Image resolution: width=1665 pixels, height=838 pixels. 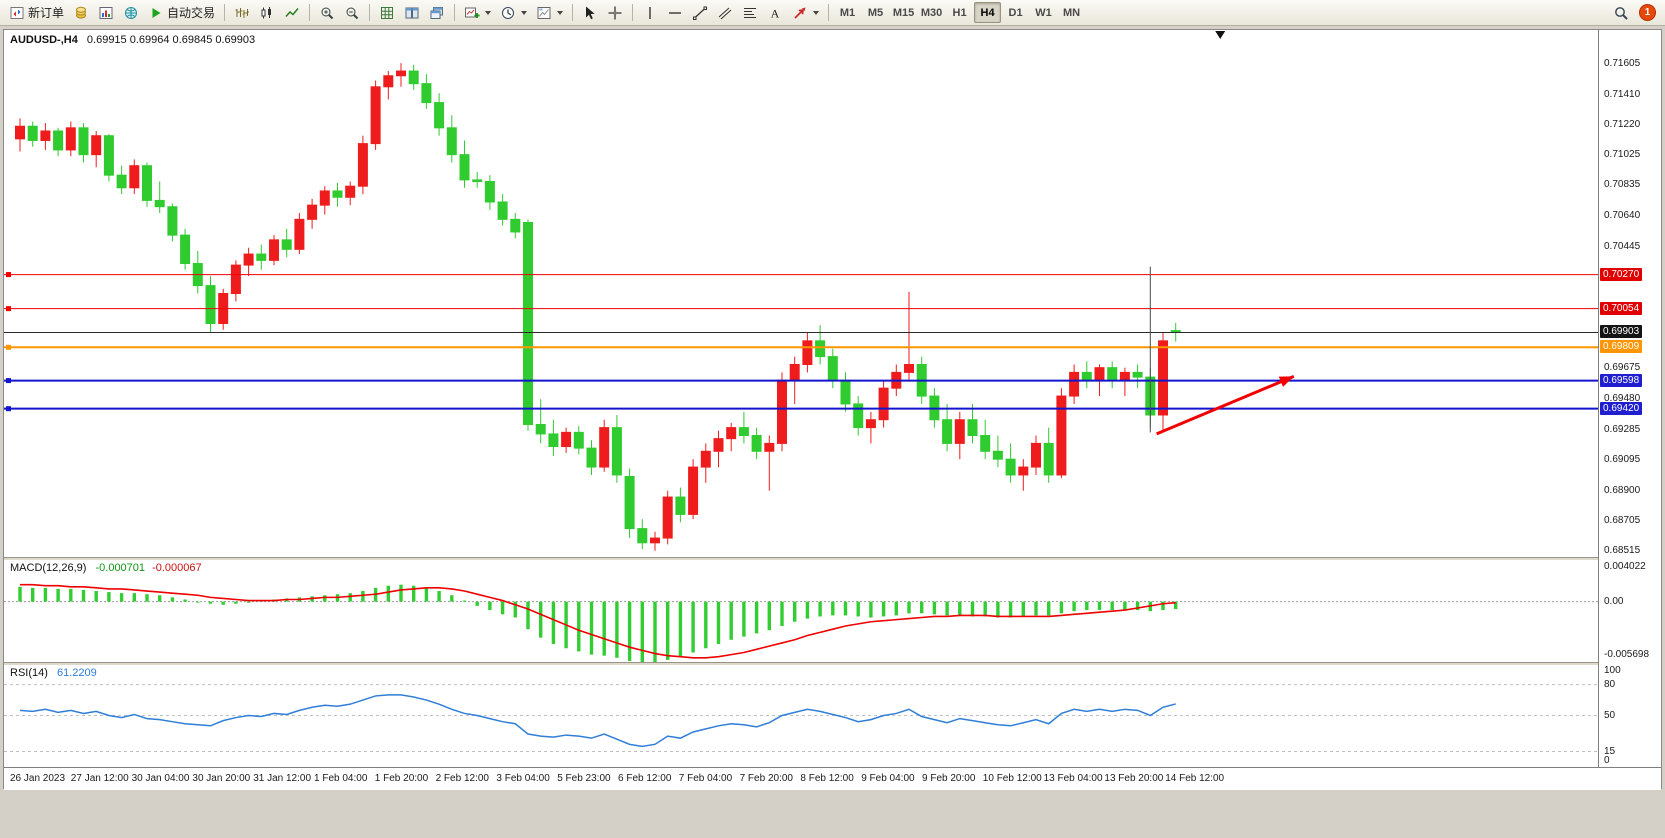 I want to click on toolbar-separator, so click(x=573, y=12).